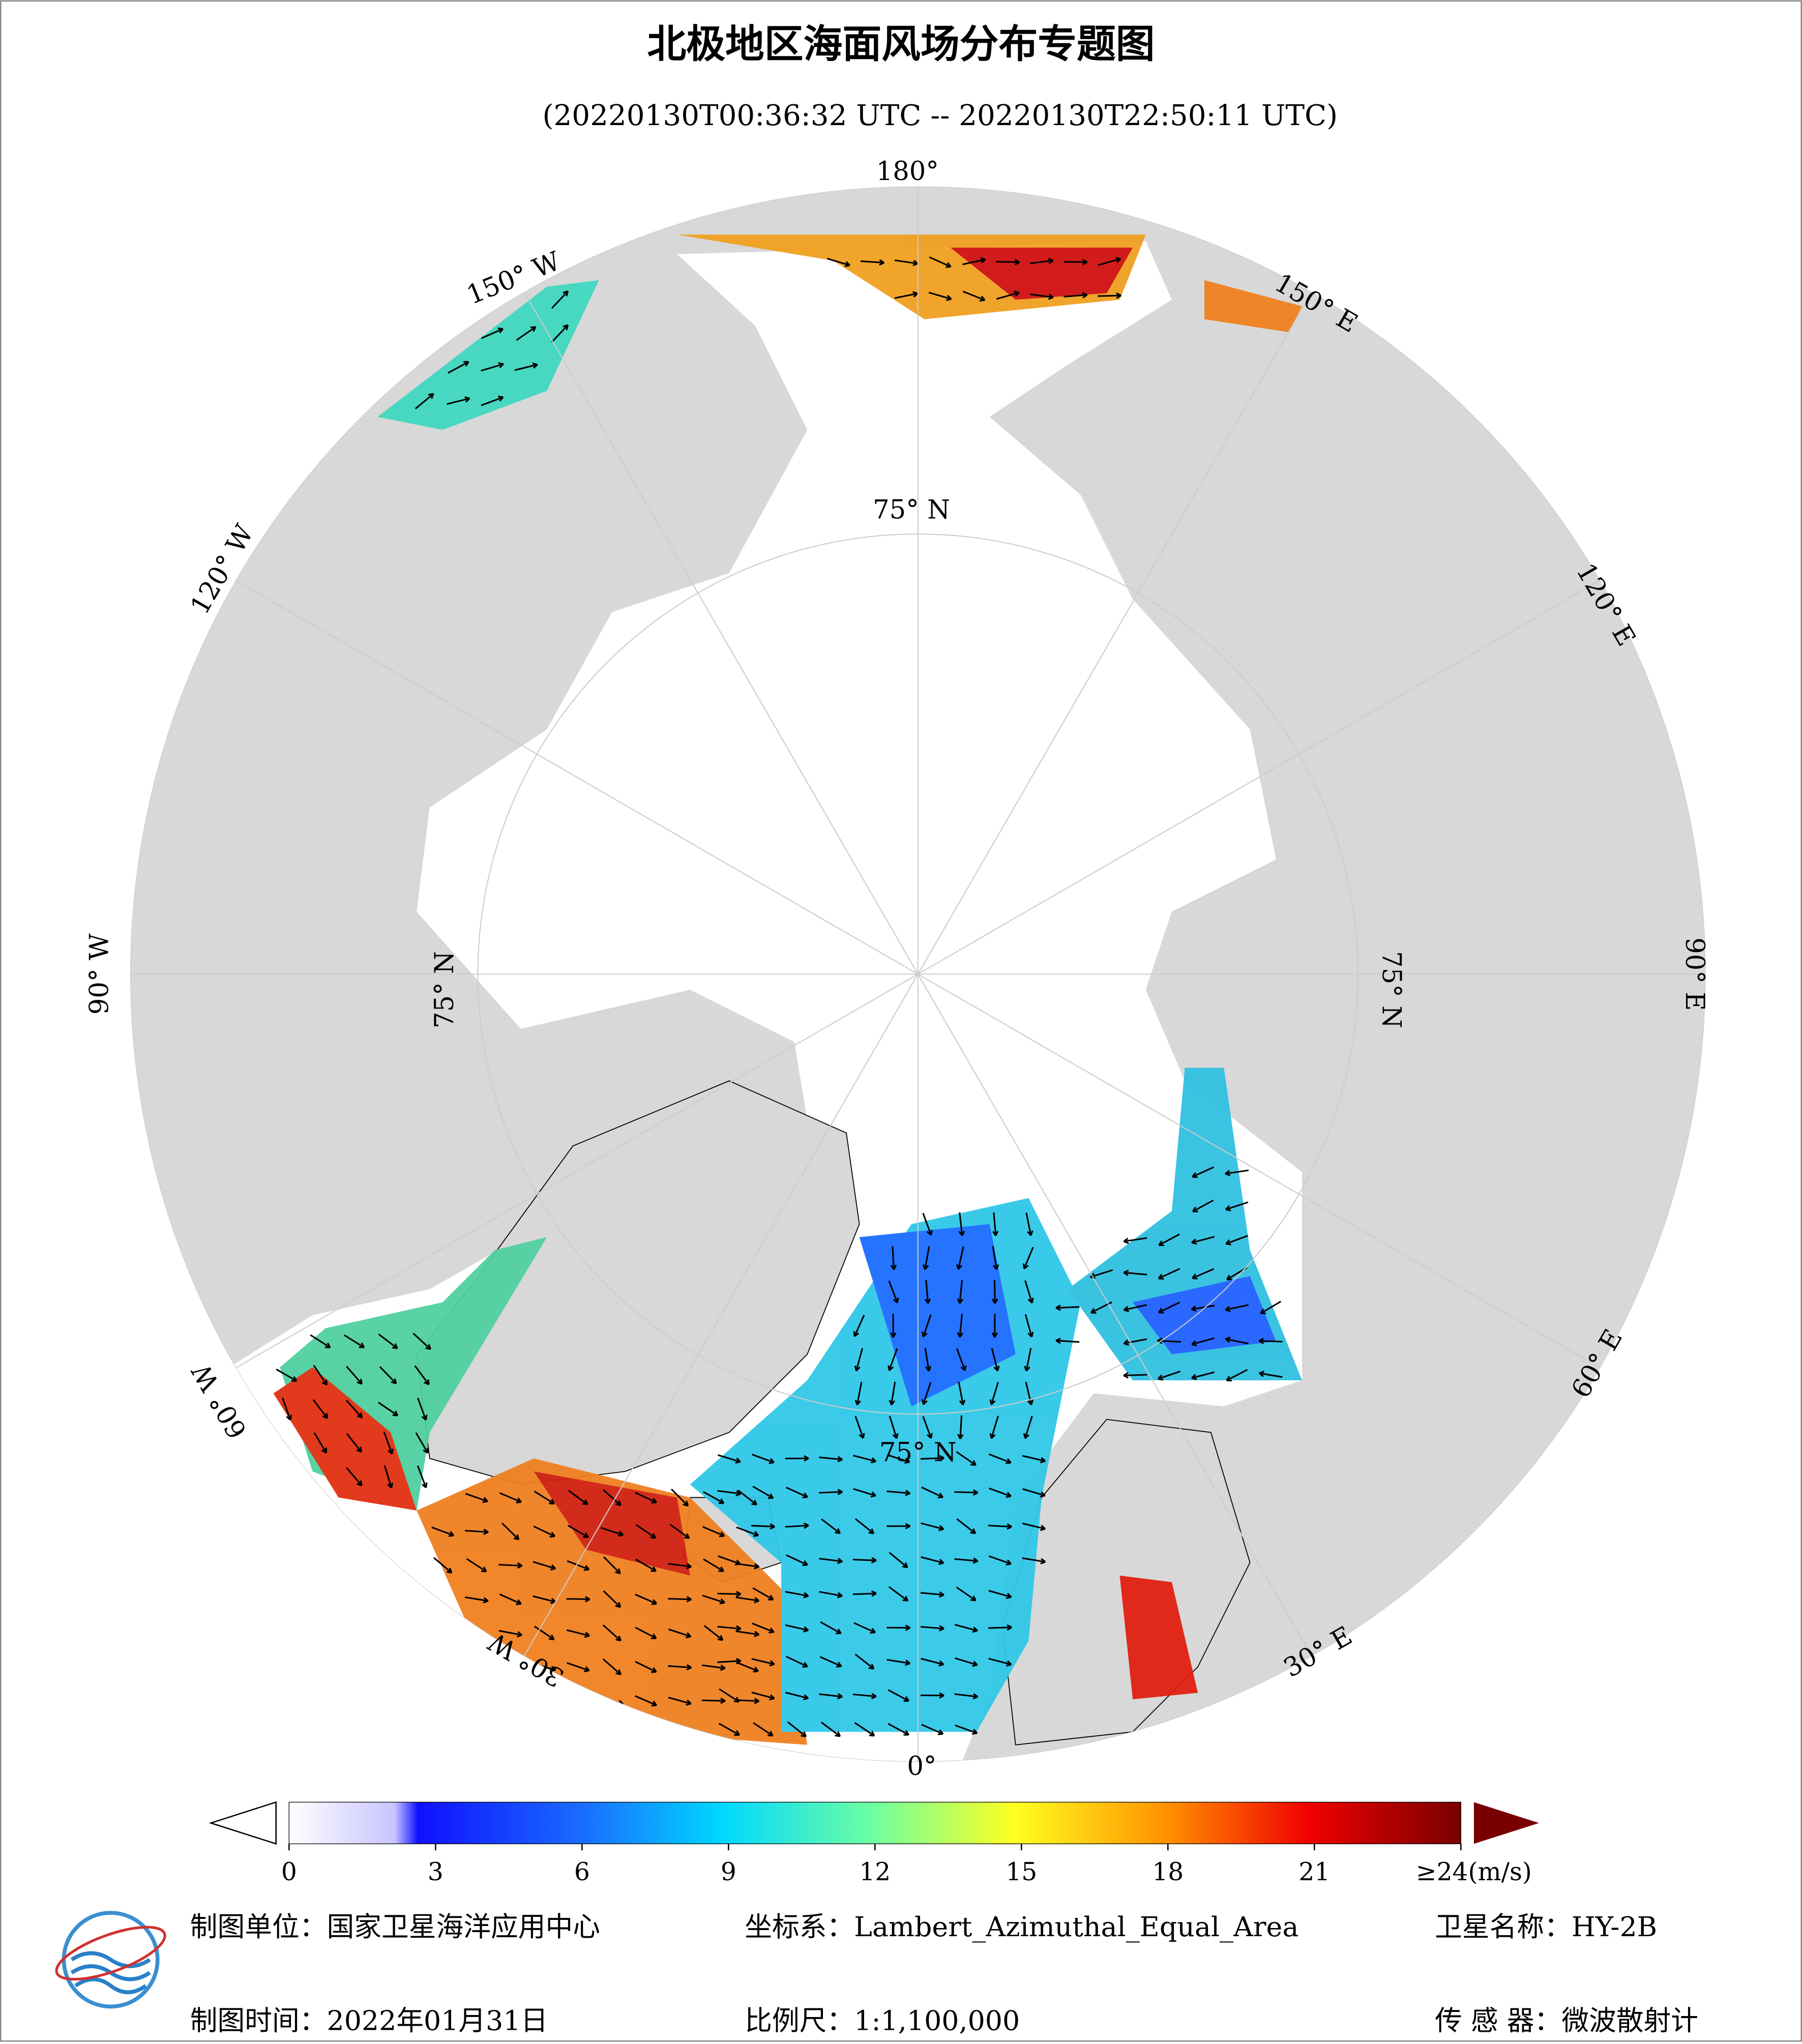 This screenshot has width=1802, height=2044. What do you see at coordinates (1021, 1927) in the screenshot?
I see `footer-crs: 坐标系：Lambert_Azimuthal_Equal_Area` at bounding box center [1021, 1927].